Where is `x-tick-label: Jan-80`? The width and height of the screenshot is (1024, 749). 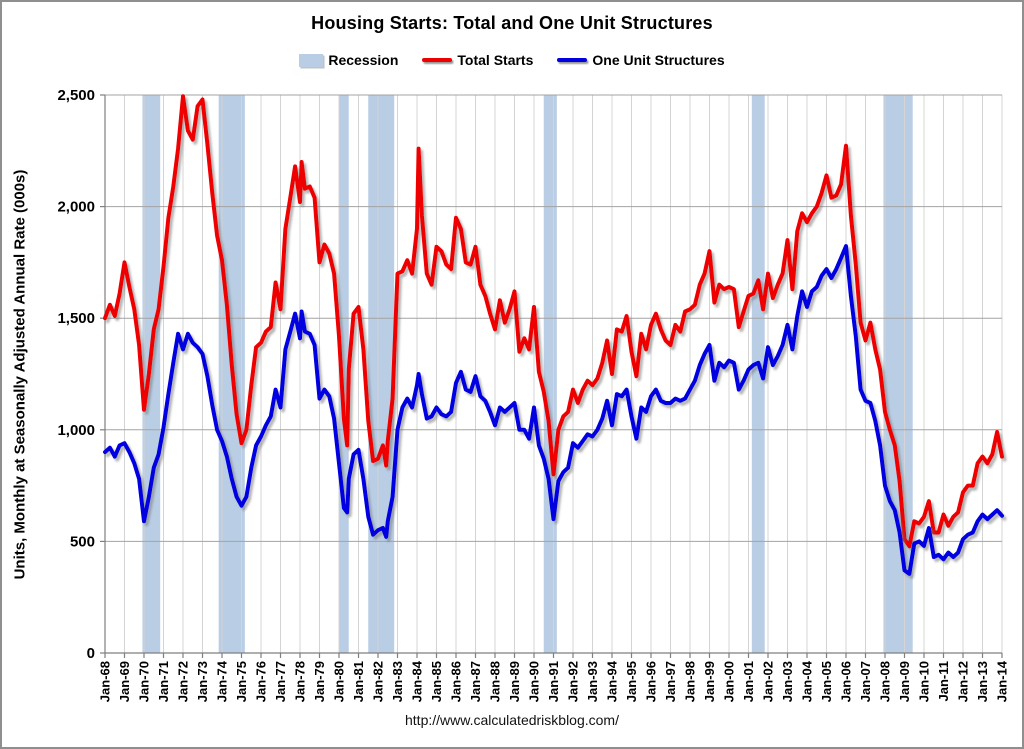 x-tick-label: Jan-80 is located at coordinates (339, 681).